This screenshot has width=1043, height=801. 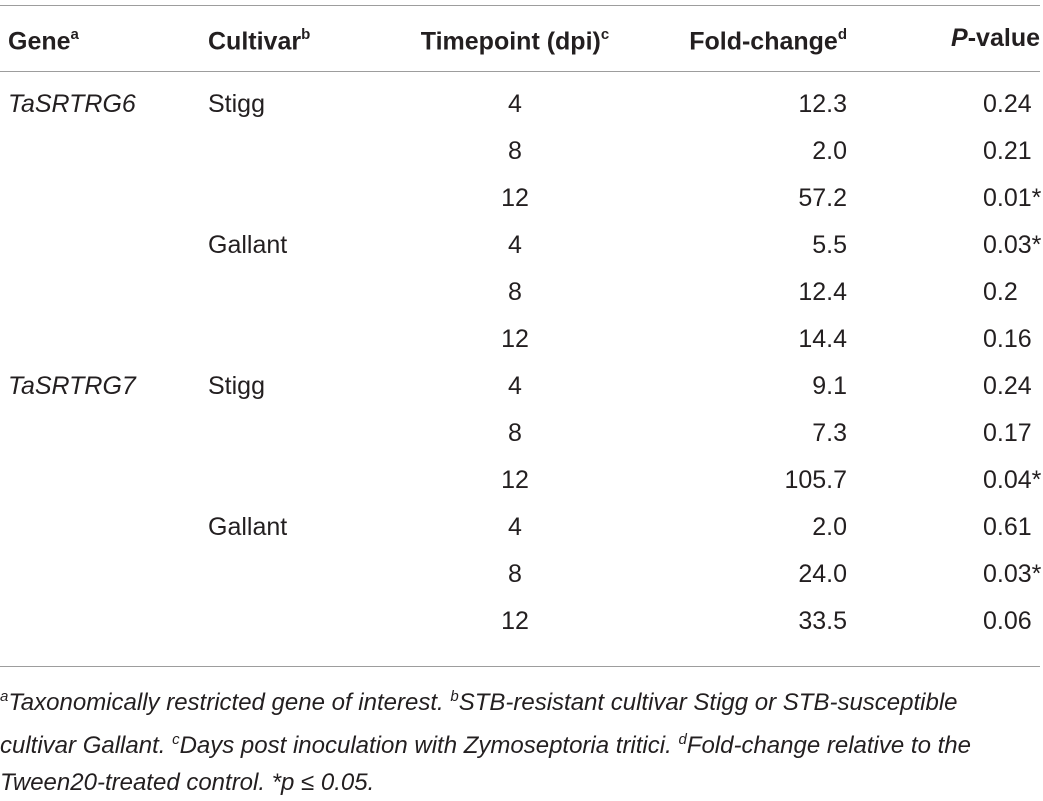 I want to click on header-gene: Genea, so click(x=43, y=40).